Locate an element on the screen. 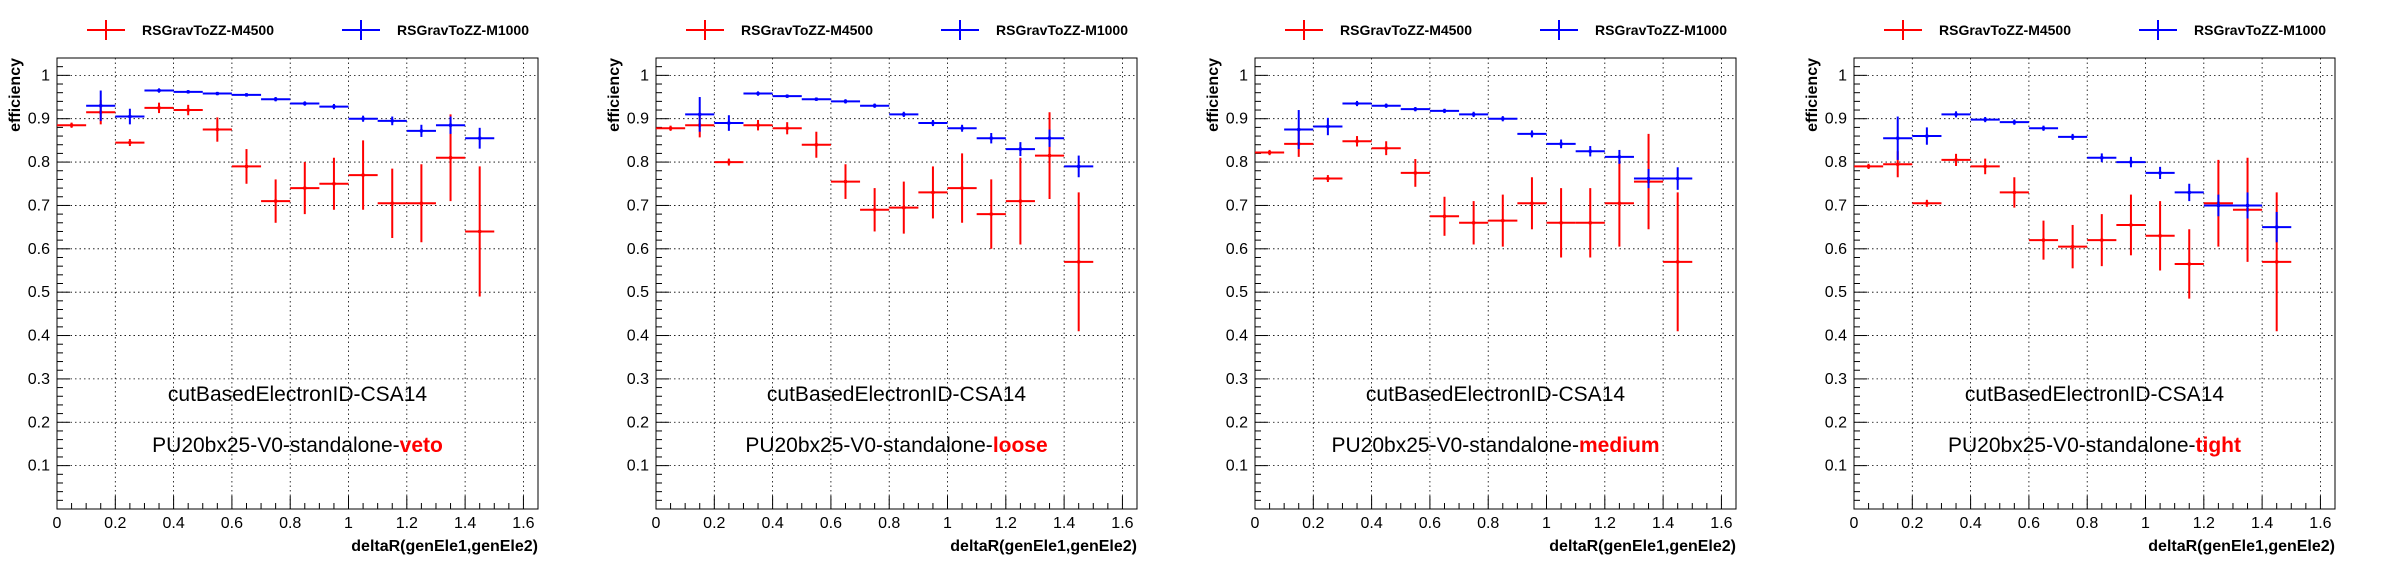  x-tick-label: 0 is located at coordinates (656, 523).